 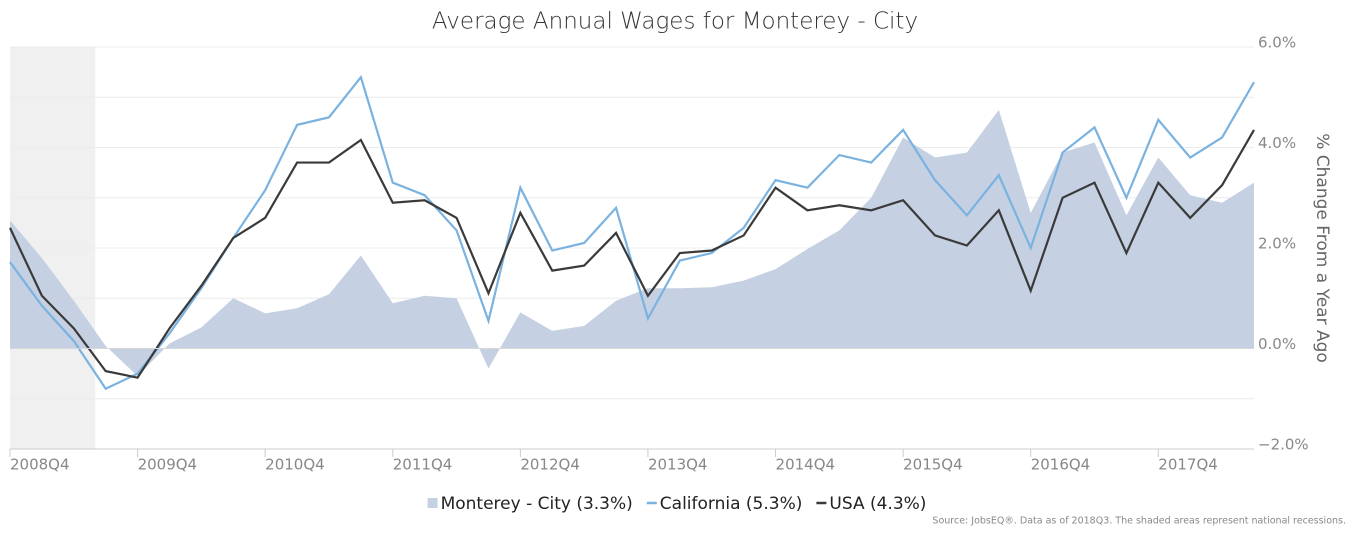 What do you see at coordinates (1283, 445) in the screenshot?
I see `y-tick-label: −2.0%` at bounding box center [1283, 445].